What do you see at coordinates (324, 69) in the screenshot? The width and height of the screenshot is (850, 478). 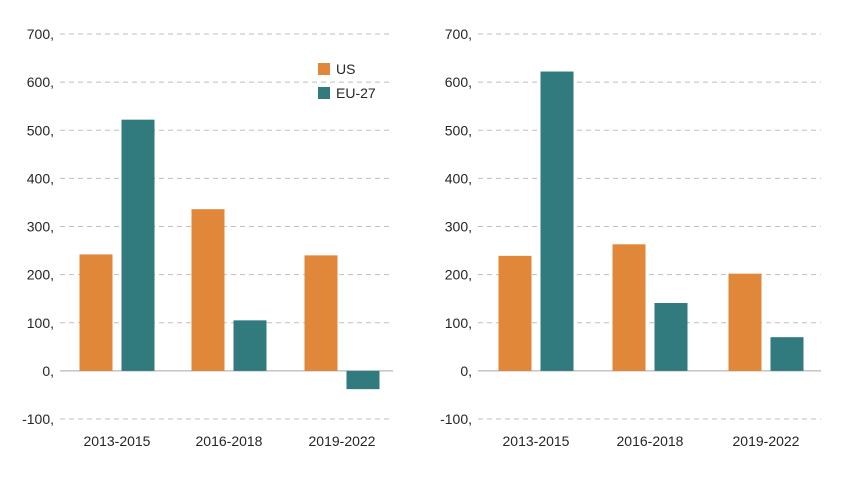 I see `legend-swatch-us` at bounding box center [324, 69].